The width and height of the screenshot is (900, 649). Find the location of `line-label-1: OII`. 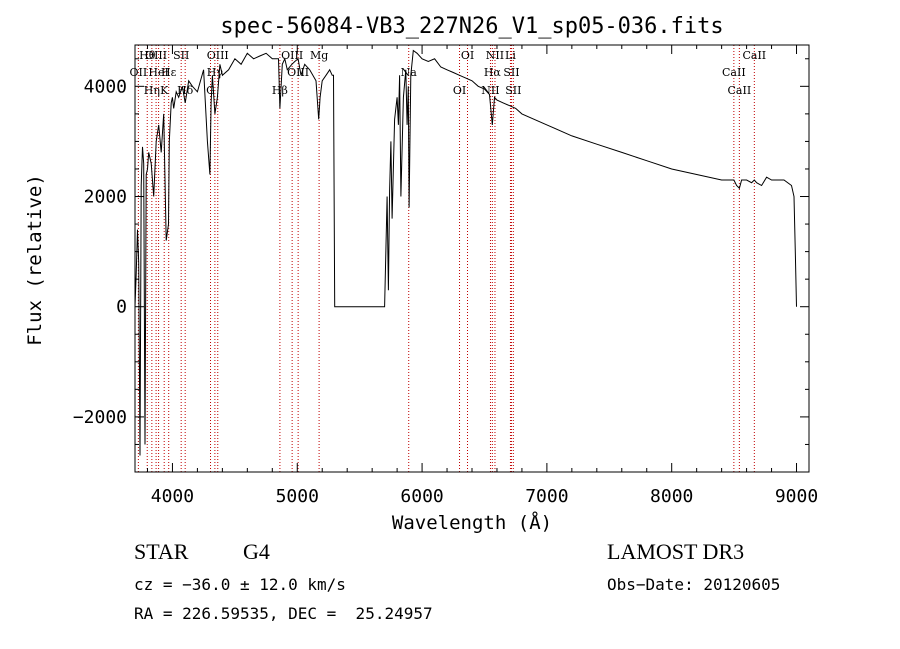

line-label-1: OII is located at coordinates (139, 72).